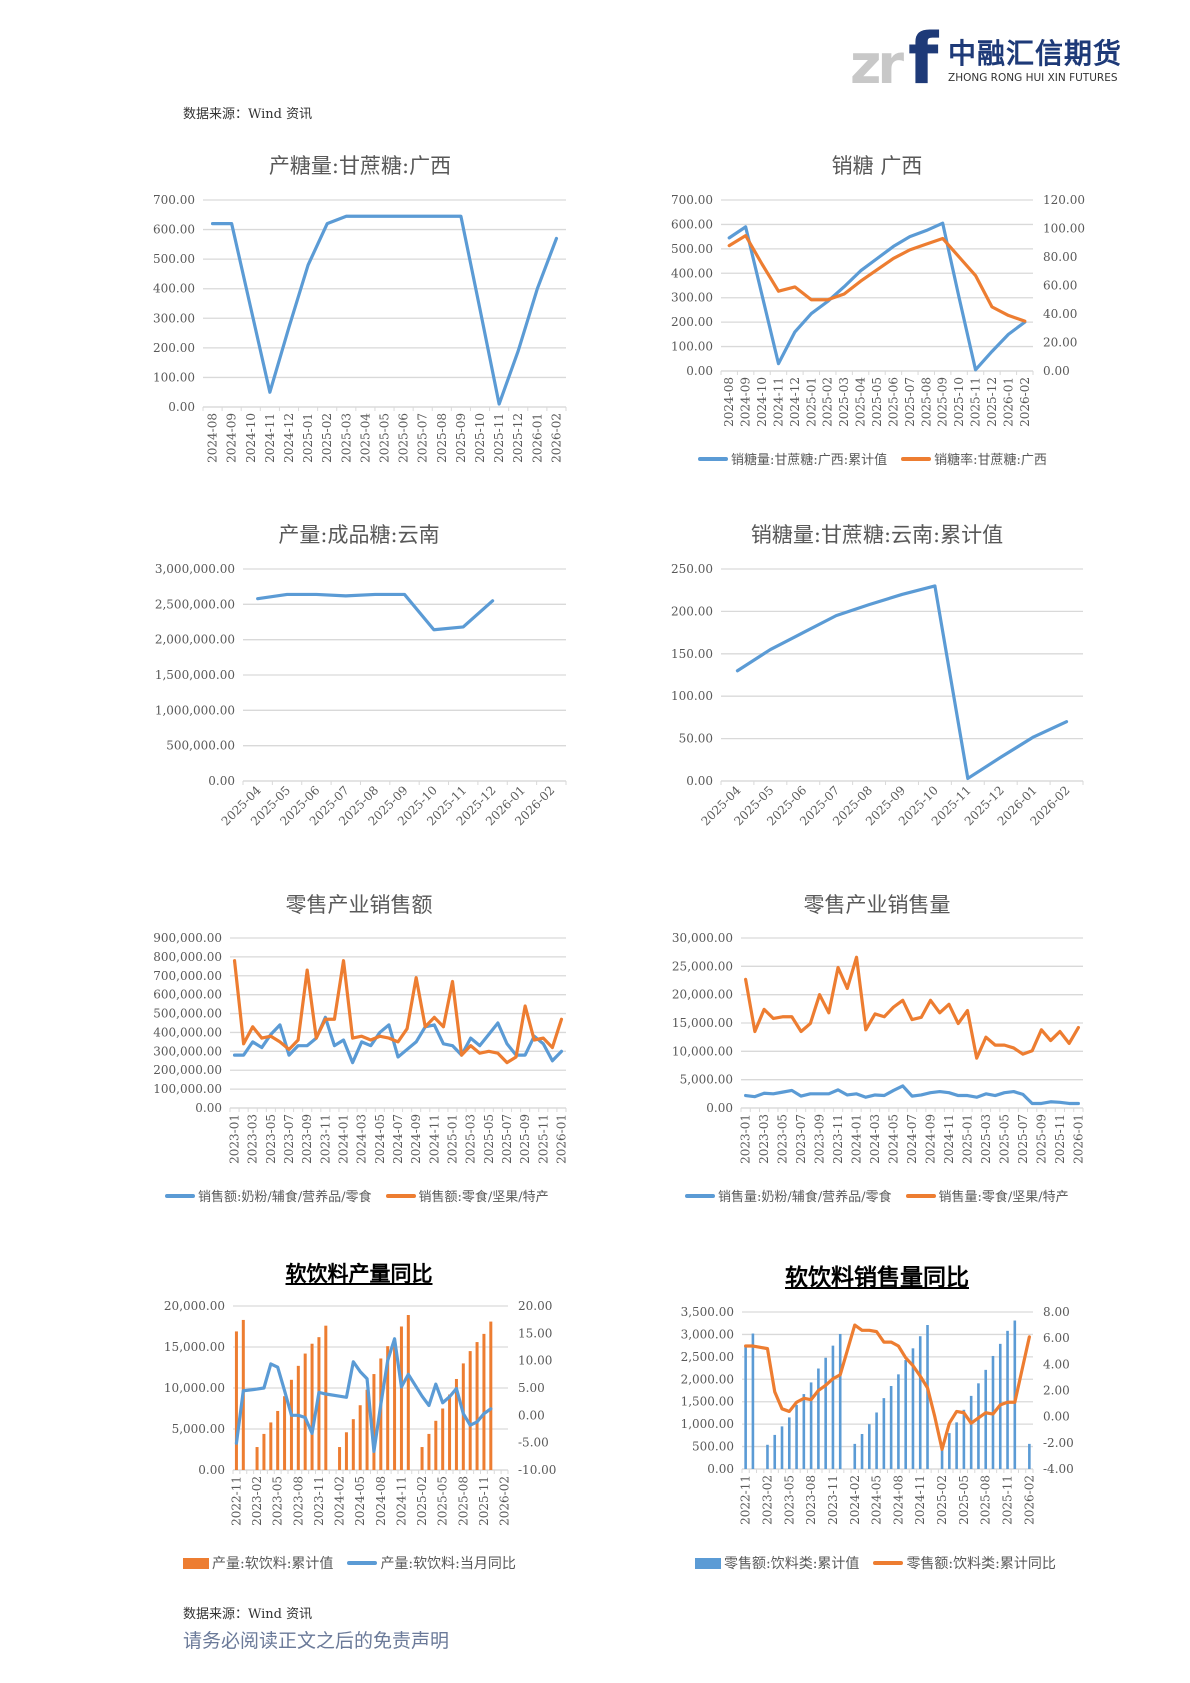 The width and height of the screenshot is (1190, 1683). What do you see at coordinates (187, 957) in the screenshot?
I see `y-tick-label: 800,000.00` at bounding box center [187, 957].